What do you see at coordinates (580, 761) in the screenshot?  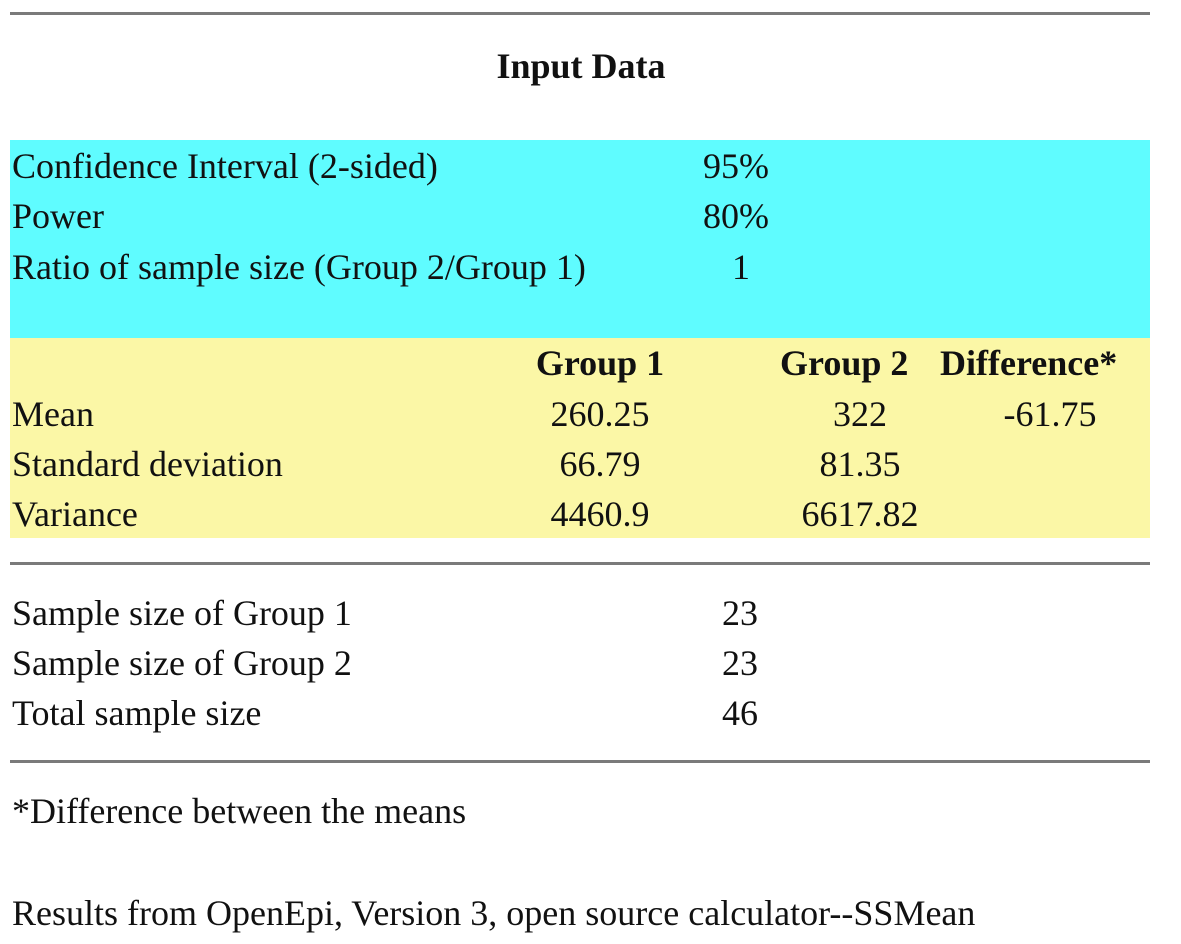 I see `results-bottom-rule` at bounding box center [580, 761].